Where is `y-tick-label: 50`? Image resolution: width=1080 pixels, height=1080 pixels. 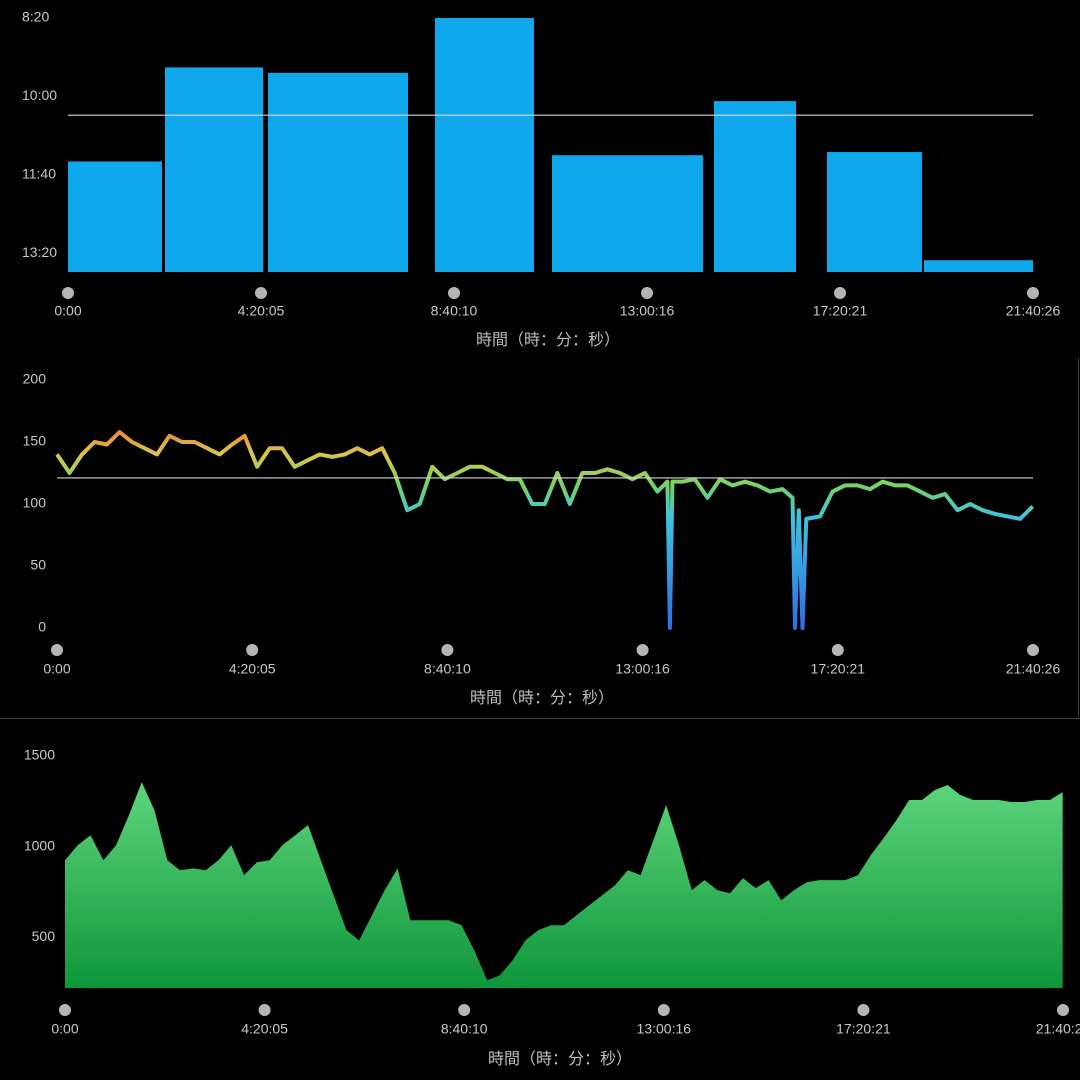
y-tick-label: 50 is located at coordinates (38, 565).